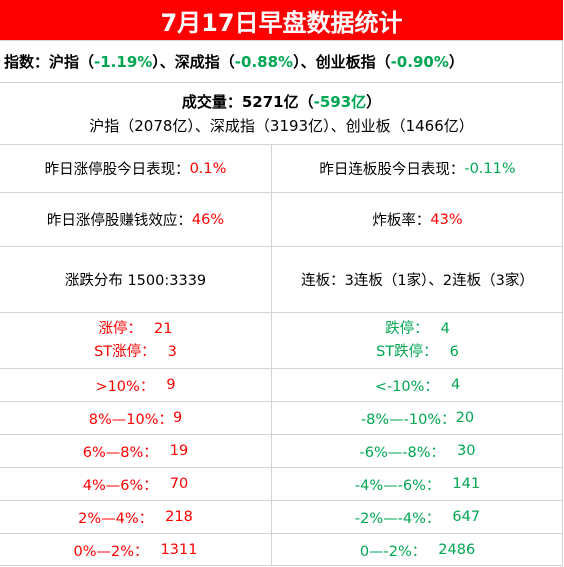 This screenshot has width=564, height=567. Describe the element at coordinates (374, 102) in the screenshot. I see `volume-close: ）` at that location.